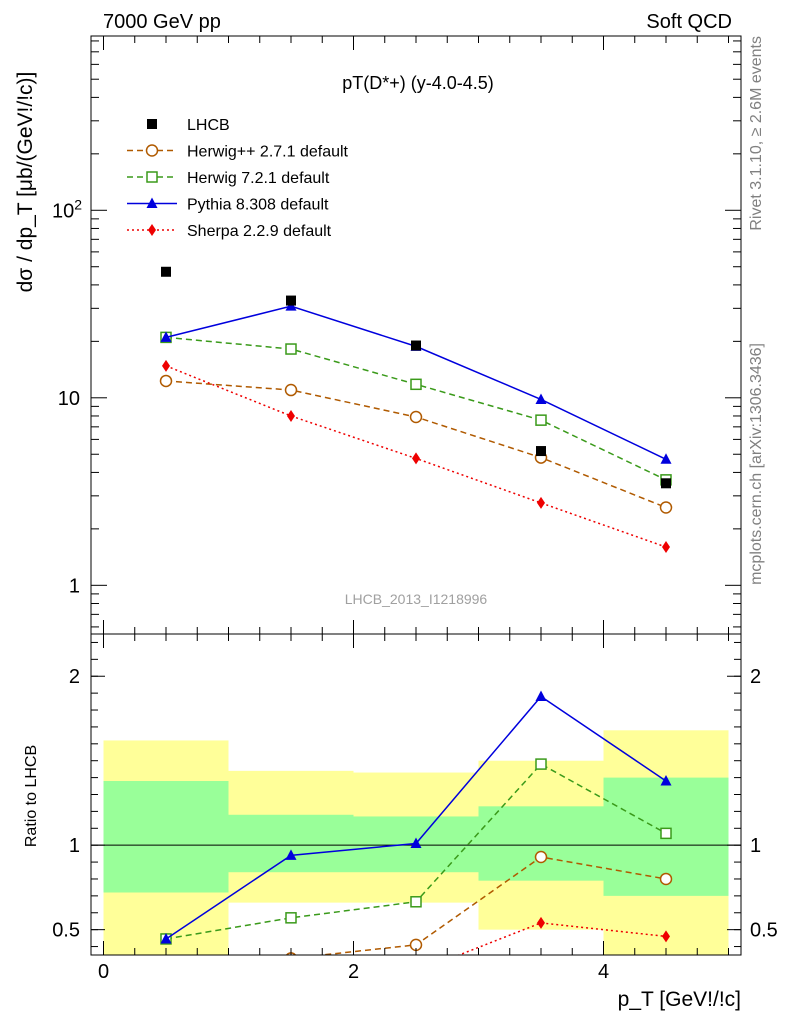 The image size is (786, 1024). I want to click on main-plot-title: pT(D*+) (y-4.0-4.5), so click(418, 83).